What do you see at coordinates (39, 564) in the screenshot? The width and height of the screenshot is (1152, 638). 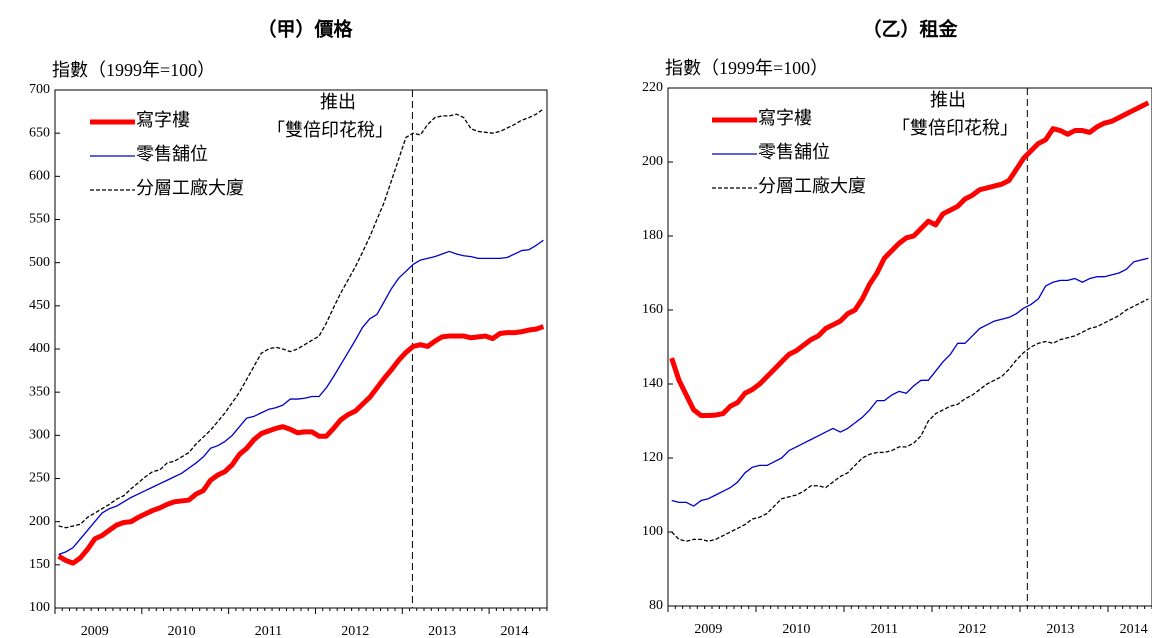 I see `y-tick-label: 150` at bounding box center [39, 564].